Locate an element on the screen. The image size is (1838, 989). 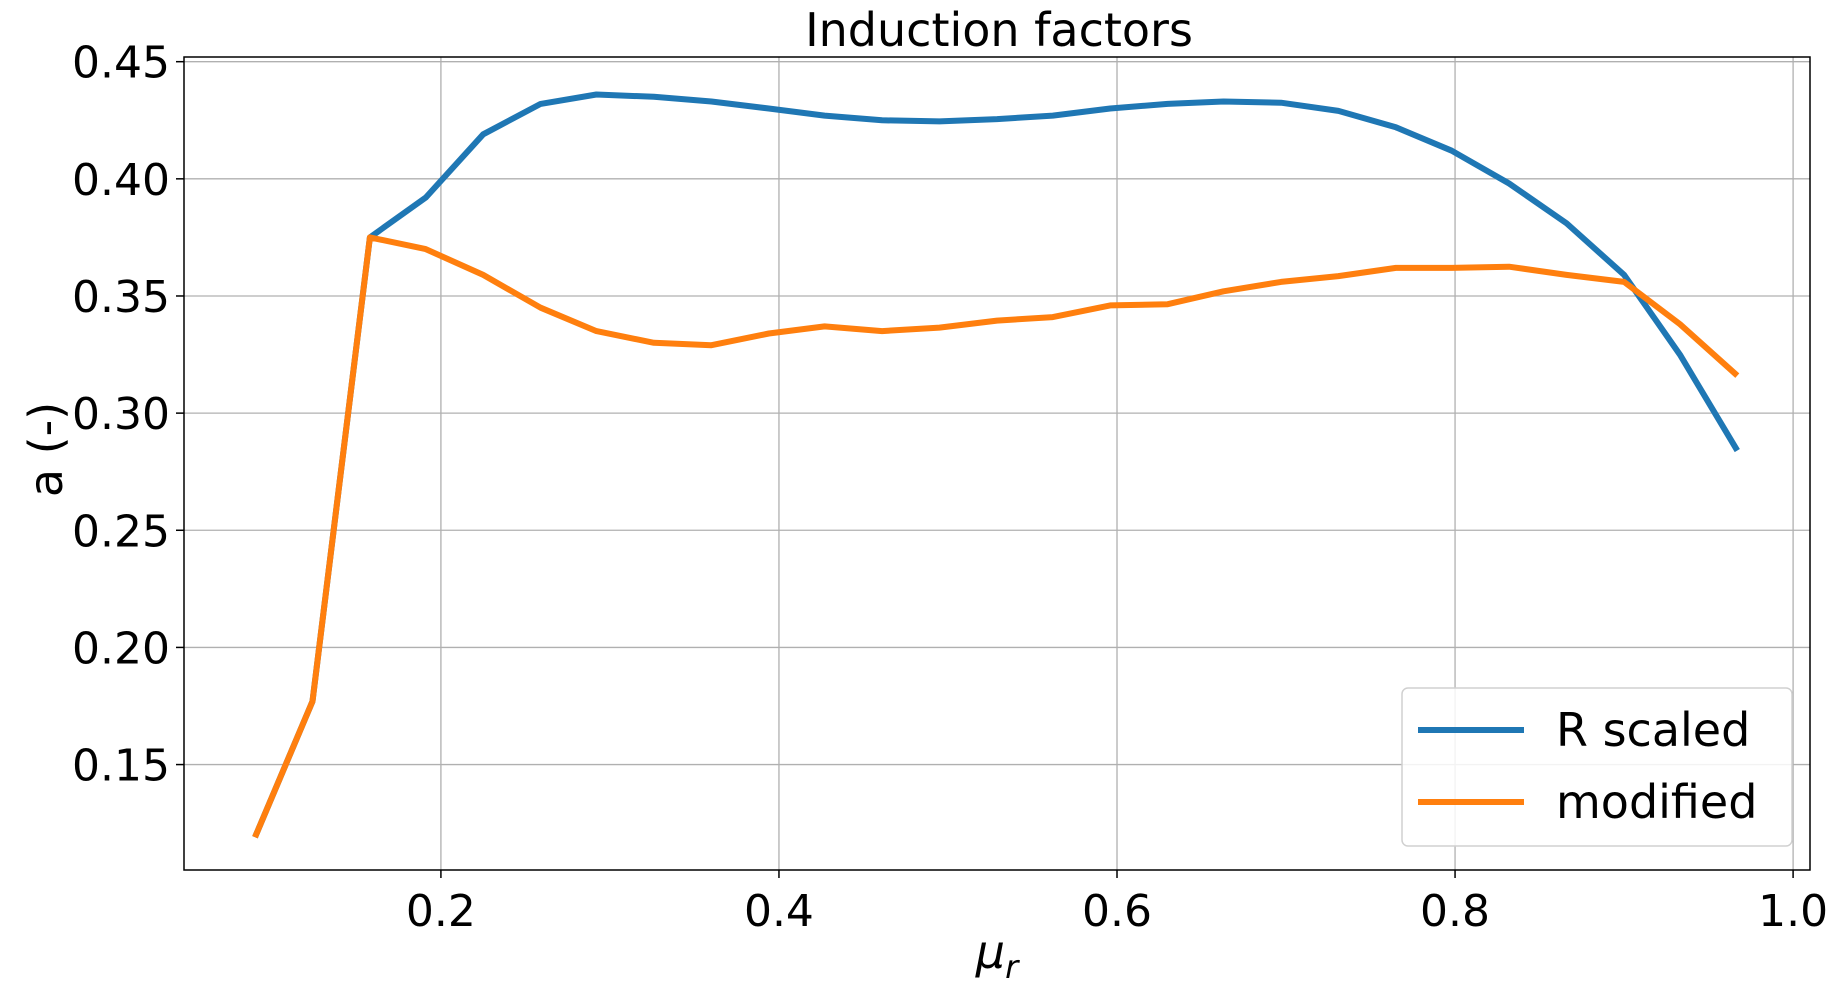
y-tick-label: 0.40 is located at coordinates (121, 180).